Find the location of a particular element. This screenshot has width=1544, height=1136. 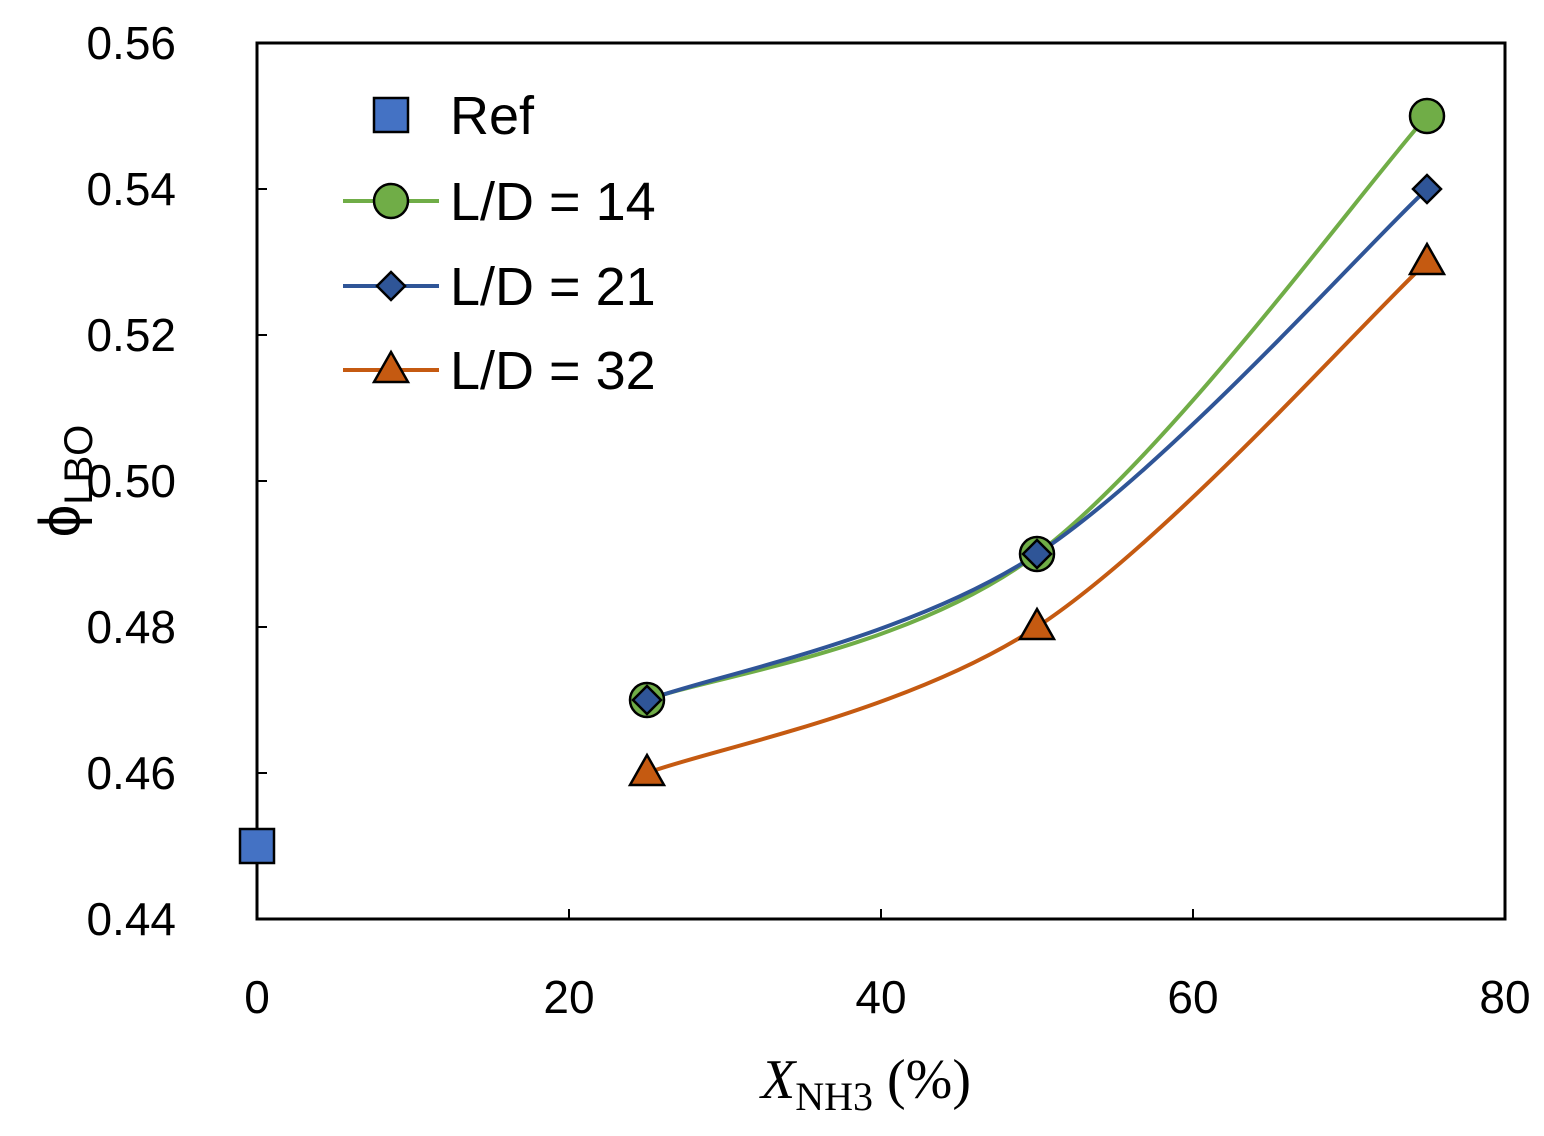

x-axis-label: XNH3 (%) is located at coordinates (865, 1084).